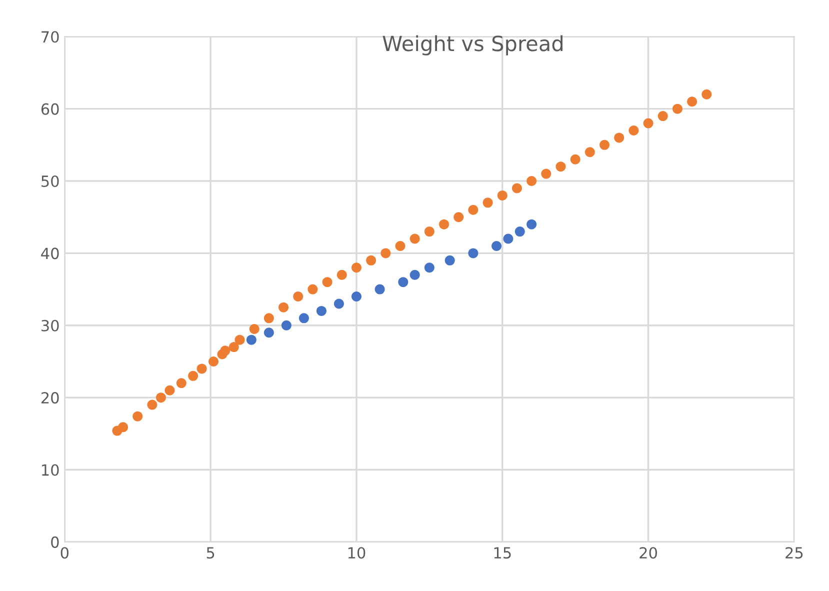 This screenshot has width=829, height=591. What do you see at coordinates (502, 553) in the screenshot?
I see `x-tick-label: 15` at bounding box center [502, 553].